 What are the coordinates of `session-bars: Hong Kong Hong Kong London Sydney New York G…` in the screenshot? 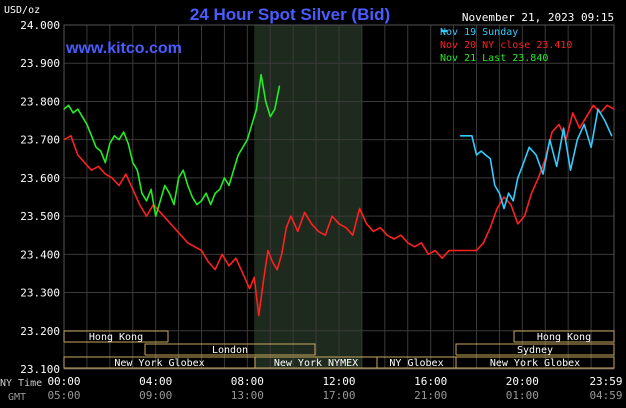 It's located at (339, 349).